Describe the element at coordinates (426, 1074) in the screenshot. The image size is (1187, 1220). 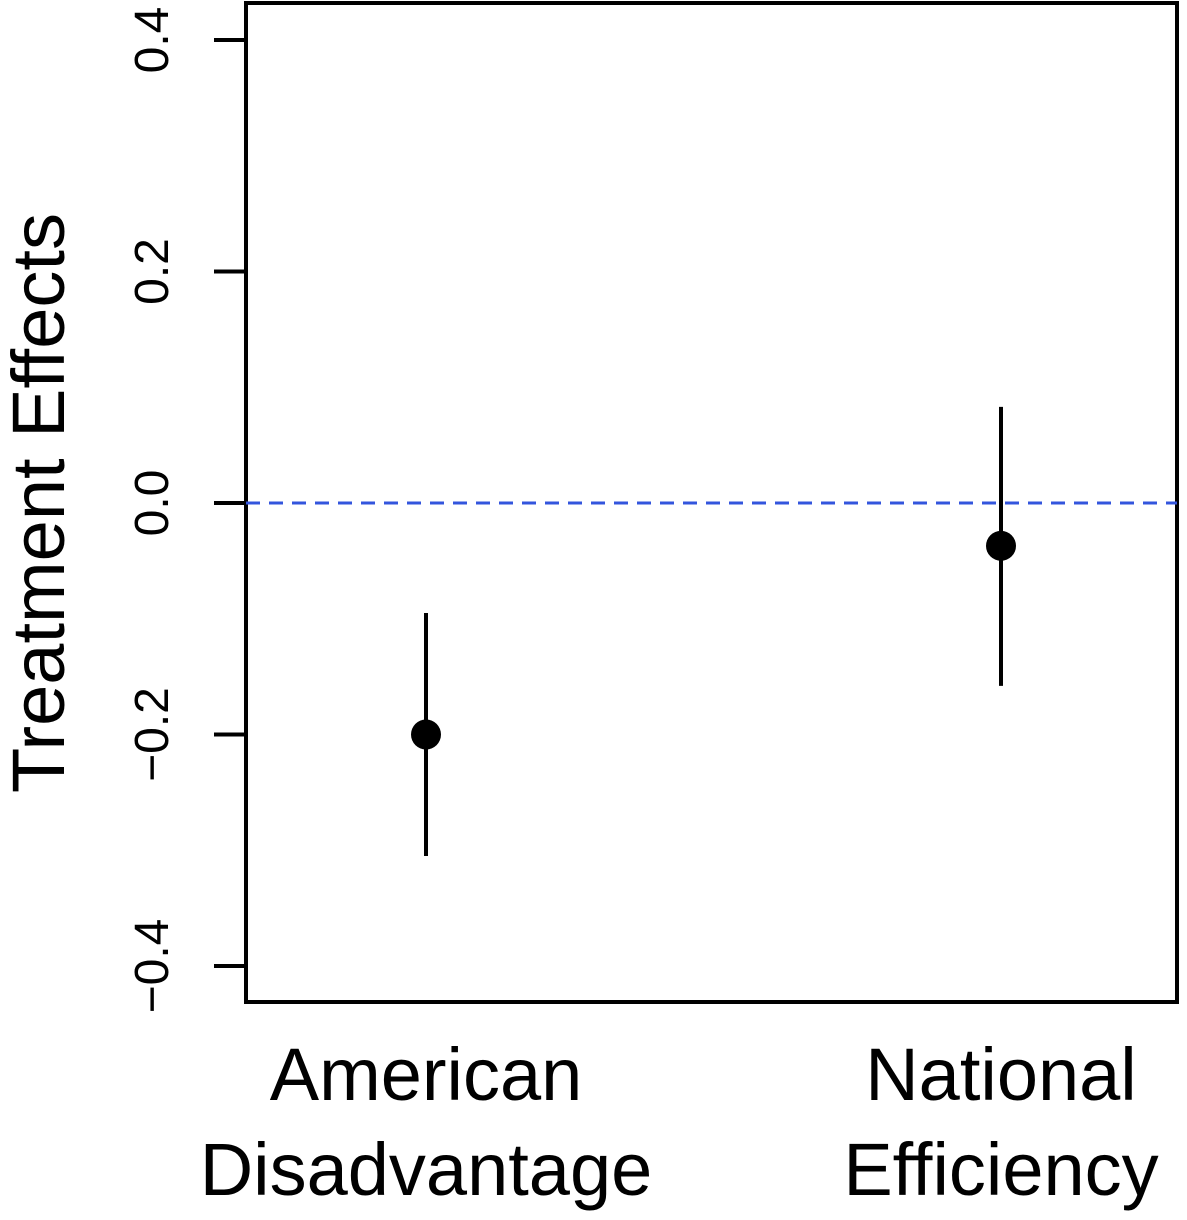
I see `category-label: American` at that location.